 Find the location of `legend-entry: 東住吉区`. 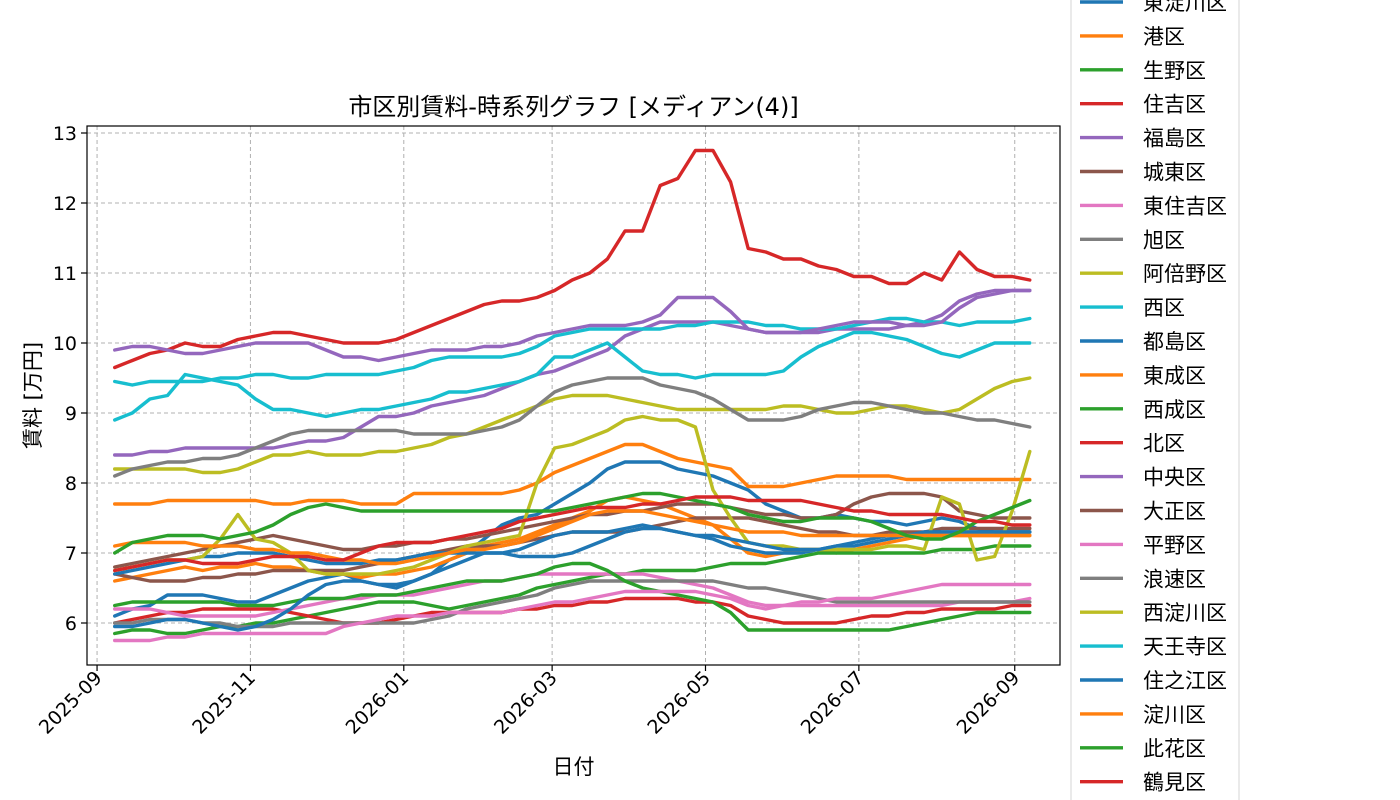

legend-entry: 東住吉区 is located at coordinates (1185, 206).